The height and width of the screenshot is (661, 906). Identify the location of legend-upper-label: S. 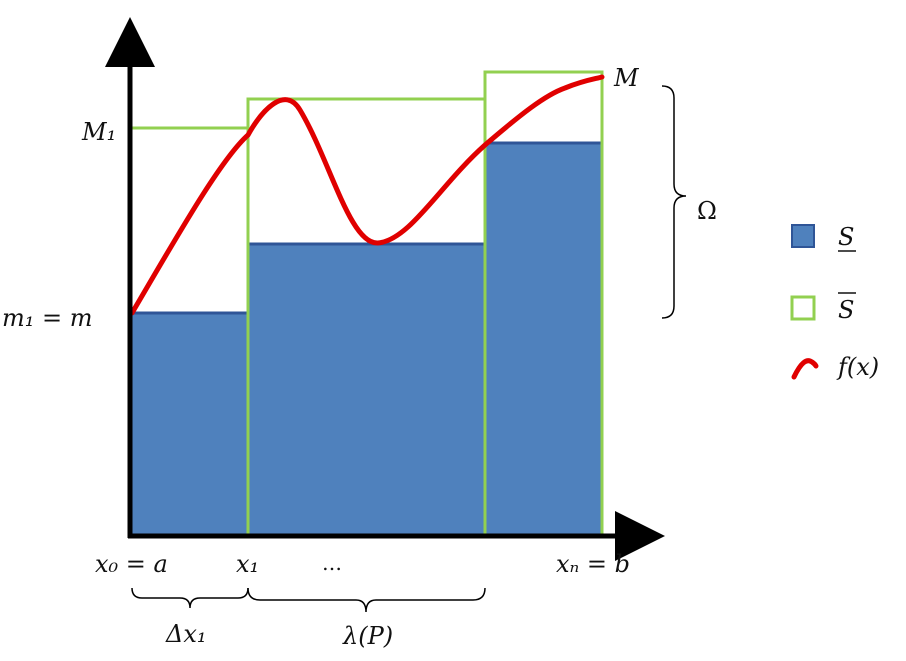
(846, 310).